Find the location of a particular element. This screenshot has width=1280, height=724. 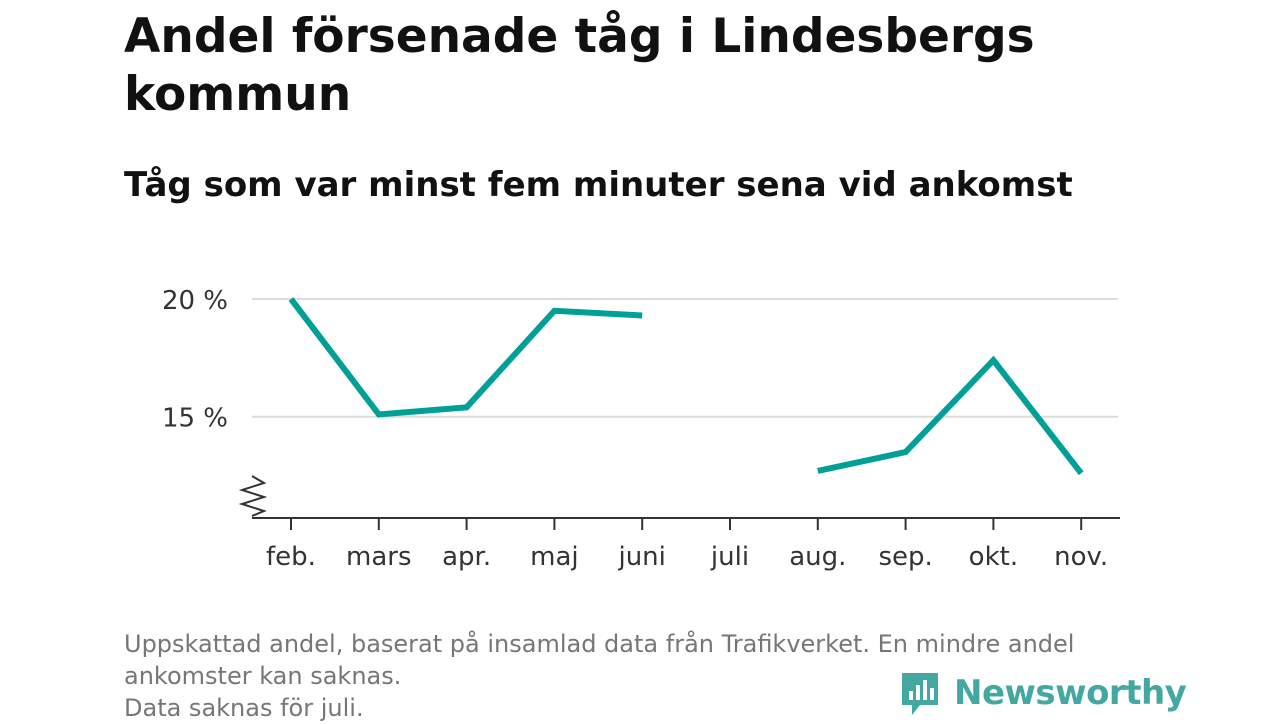

footer-note-line3: Data saknas för juli. is located at coordinates (244, 708).